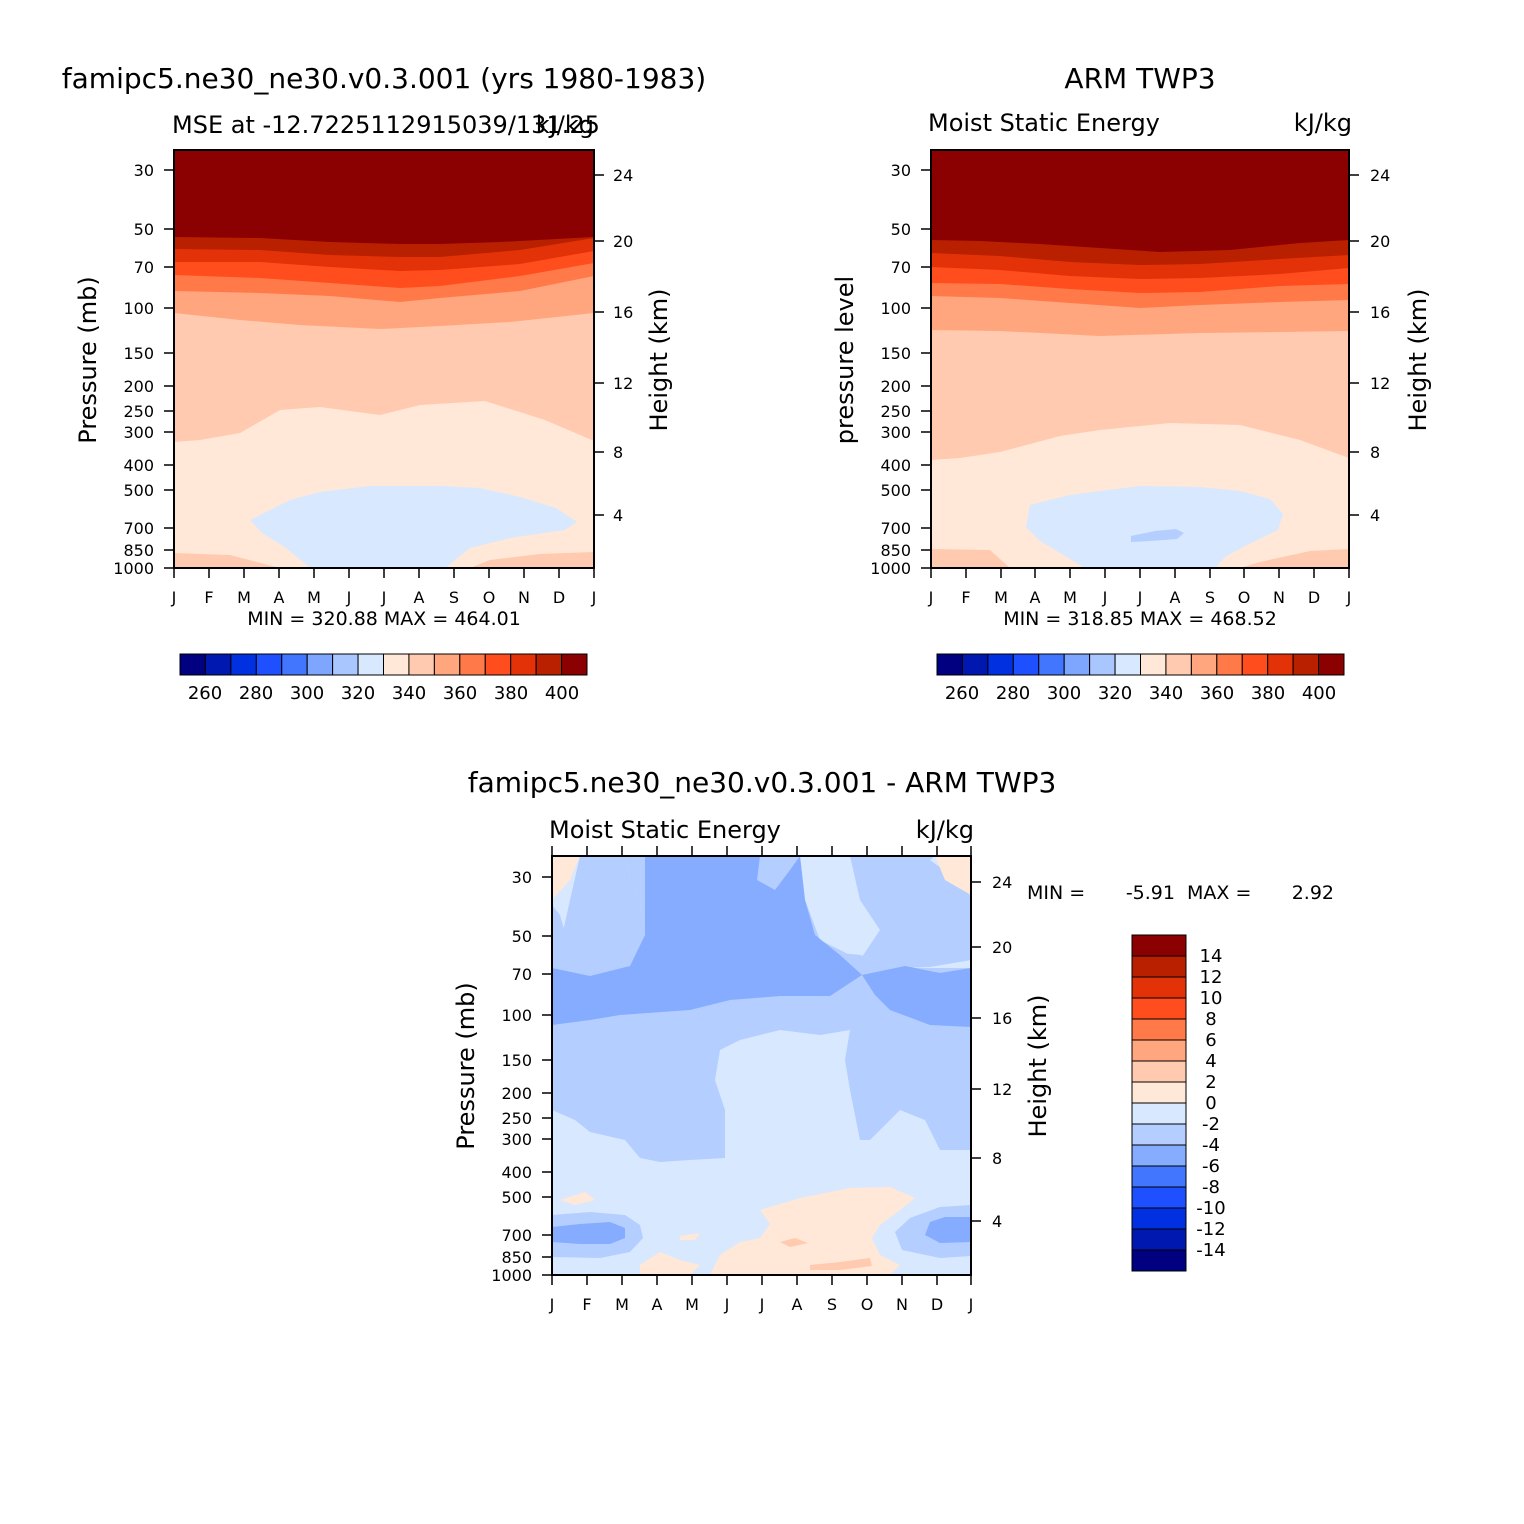 Image resolution: width=1524 pixels, height=1524 pixels. Describe the element at coordinates (409, 693) in the screenshot. I see `colorbar-label: 340` at that location.